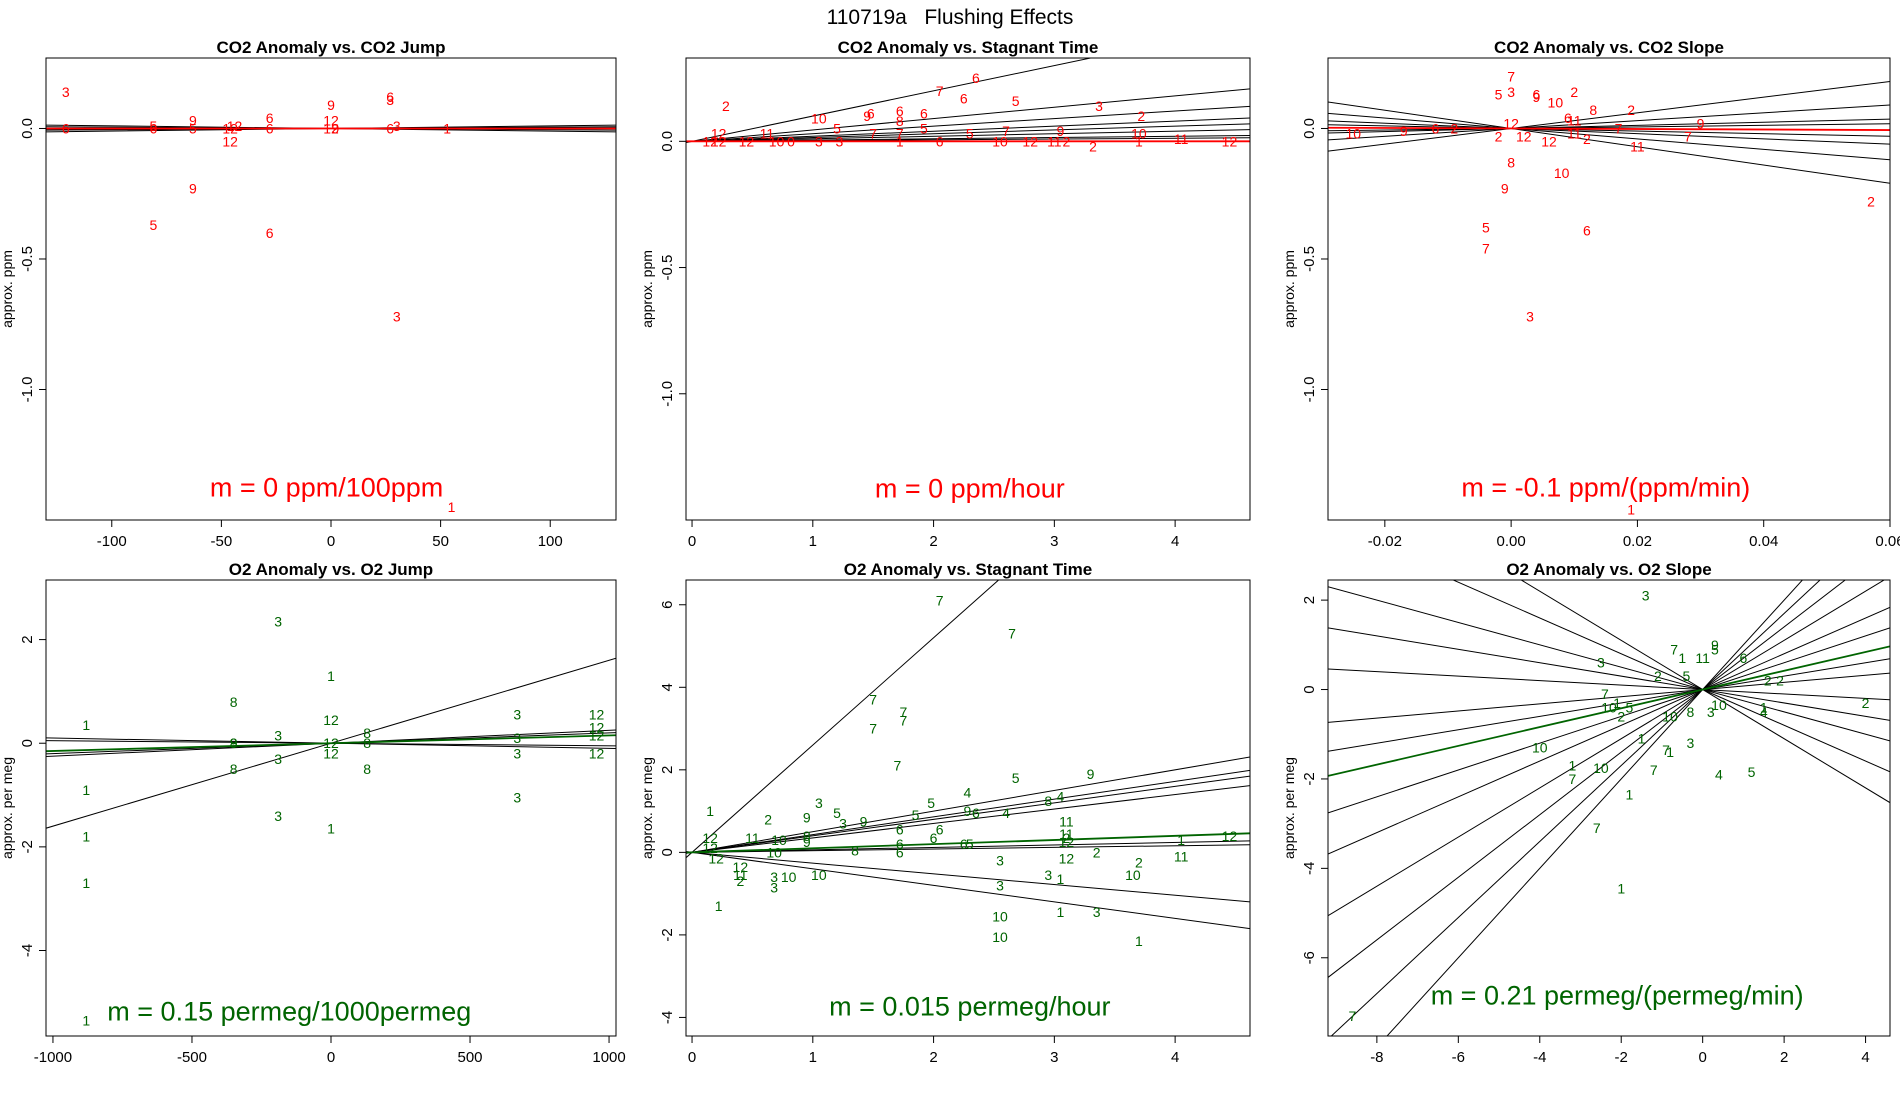 This screenshot has width=1900, height=1100. Describe the element at coordinates (608, 1057) in the screenshot. I see `x-tick-label: 1000` at that location.